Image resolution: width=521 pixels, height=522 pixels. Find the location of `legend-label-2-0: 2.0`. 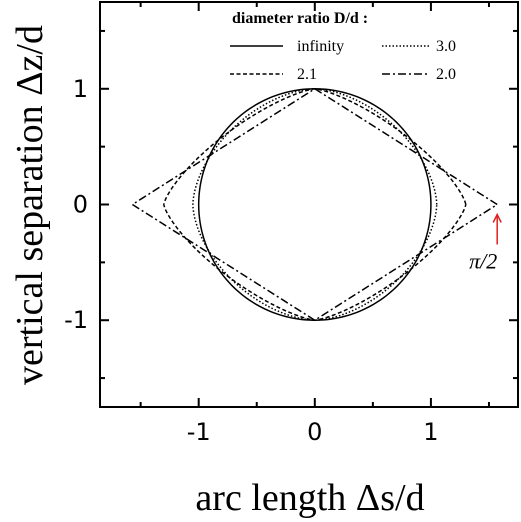

legend-label-2-0: 2.0 is located at coordinates (446, 74).